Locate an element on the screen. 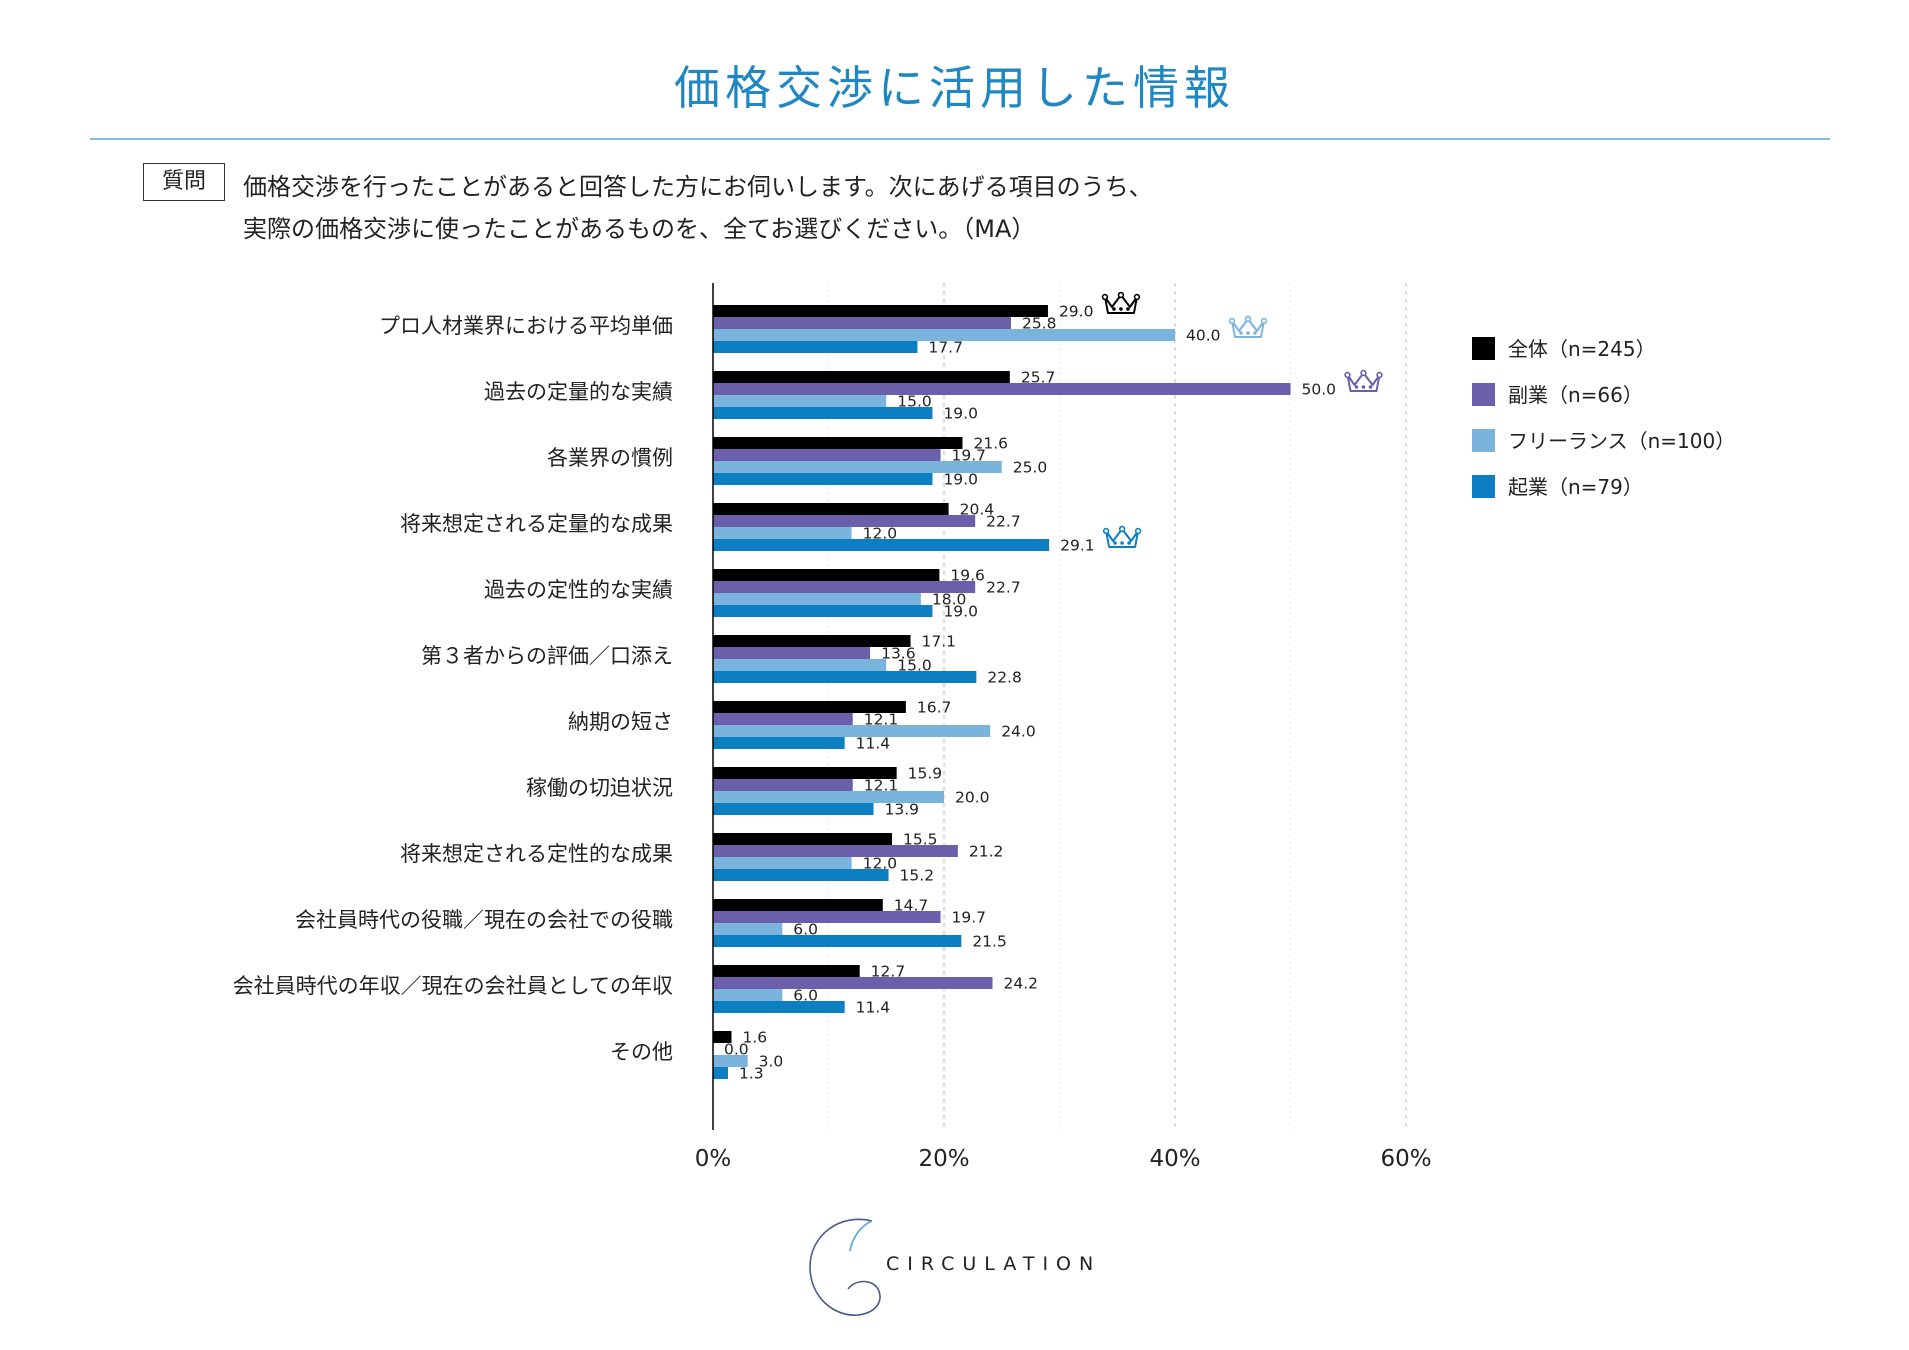 The image size is (1909, 1350). category-label: 第３者からの評価／口添え is located at coordinates (547, 656).